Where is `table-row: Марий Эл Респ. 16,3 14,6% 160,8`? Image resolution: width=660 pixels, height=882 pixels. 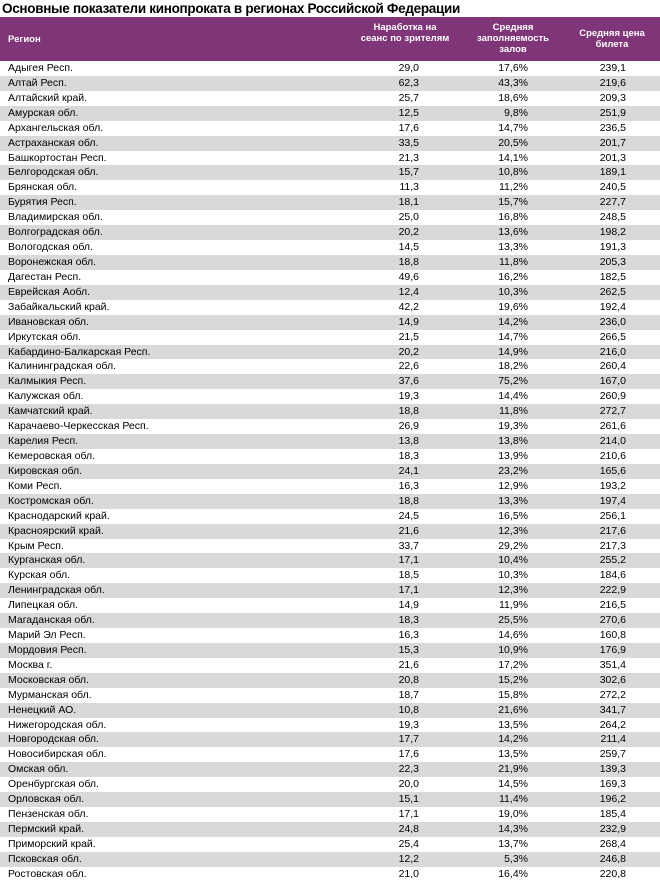 table-row: Марий Эл Респ. 16,3 14,6% 160,8 is located at coordinates (330, 635).